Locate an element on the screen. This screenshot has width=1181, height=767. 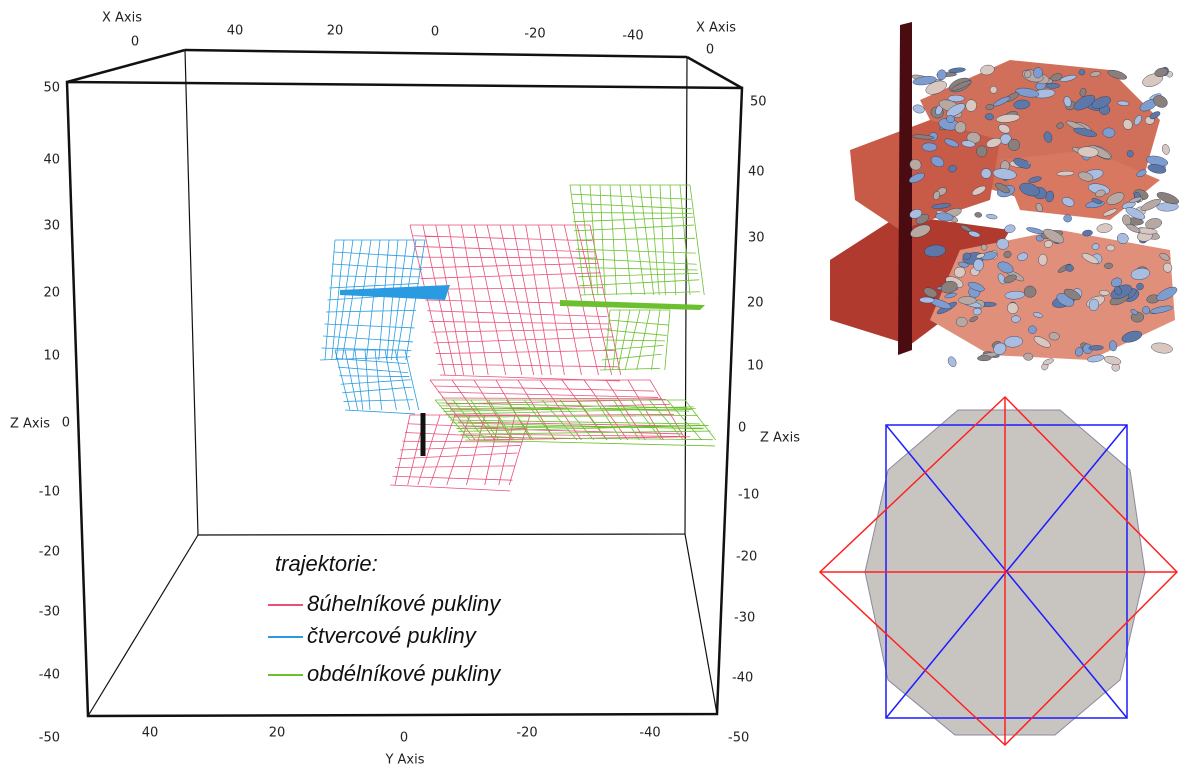
axis-title: Y Axis is located at coordinates (404, 760).